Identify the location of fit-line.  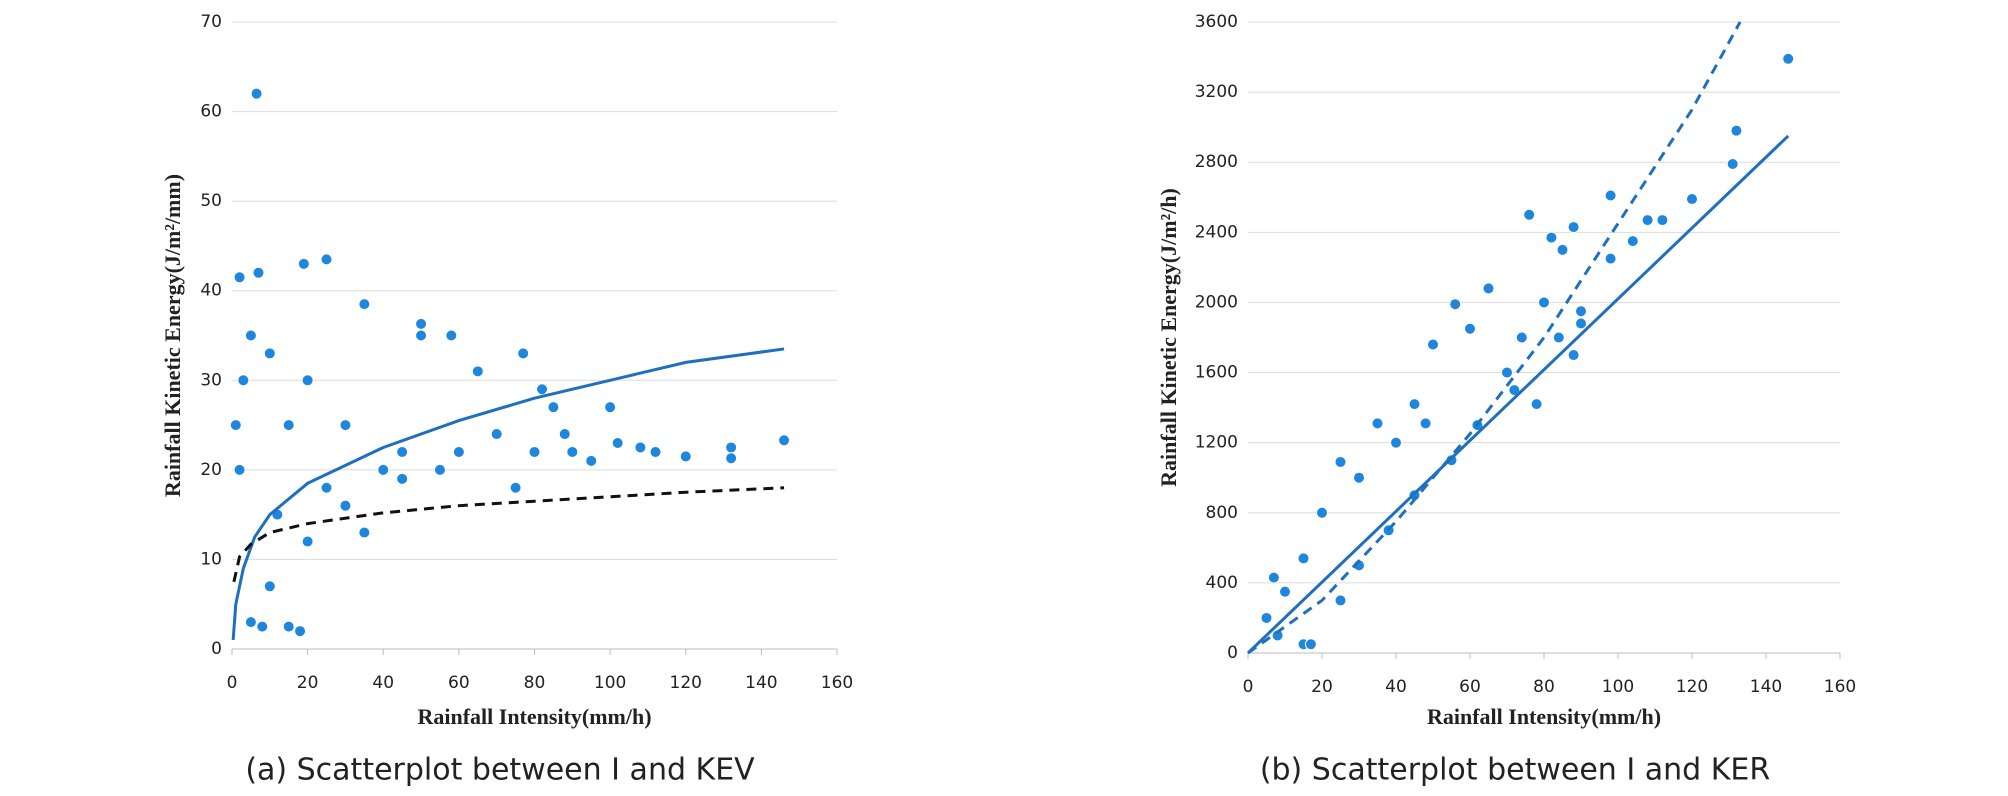
(508, 494).